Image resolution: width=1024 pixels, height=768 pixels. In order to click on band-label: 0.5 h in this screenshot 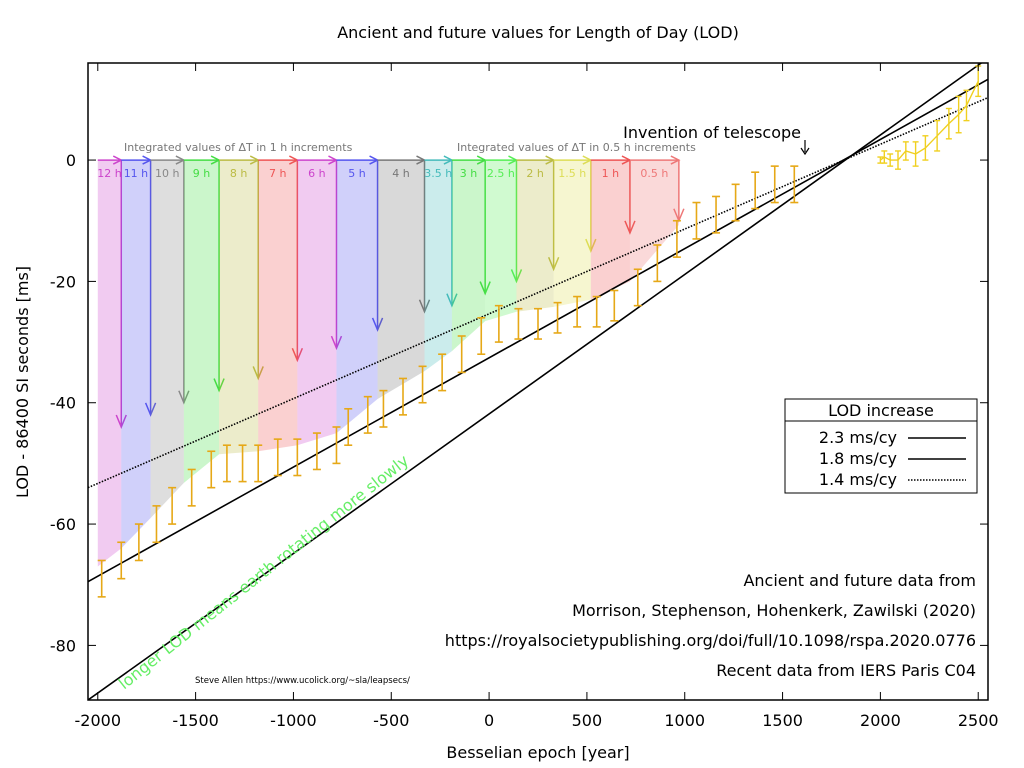, I will do `click(654, 173)`.